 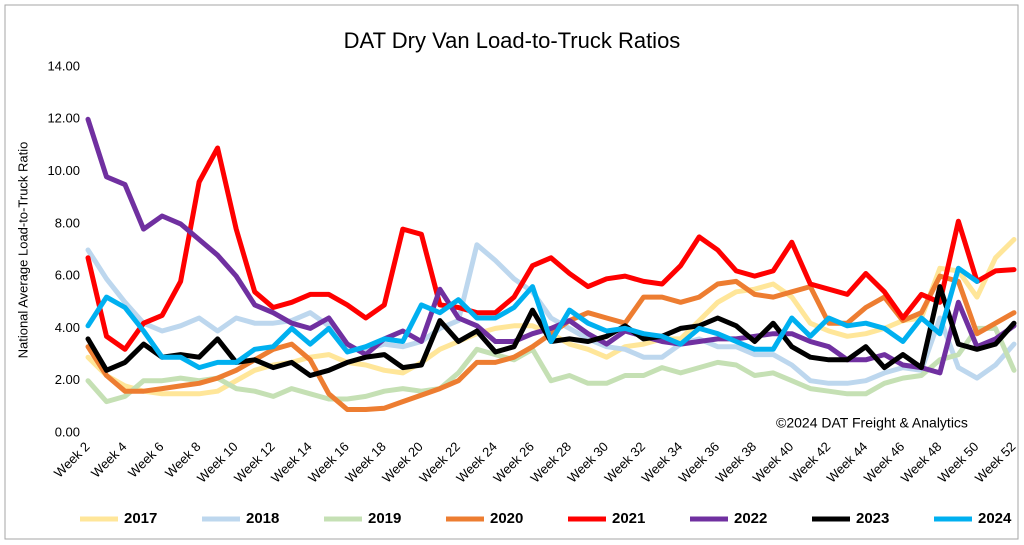 What do you see at coordinates (750, 518) in the screenshot?
I see `legend-label: 2022` at bounding box center [750, 518].